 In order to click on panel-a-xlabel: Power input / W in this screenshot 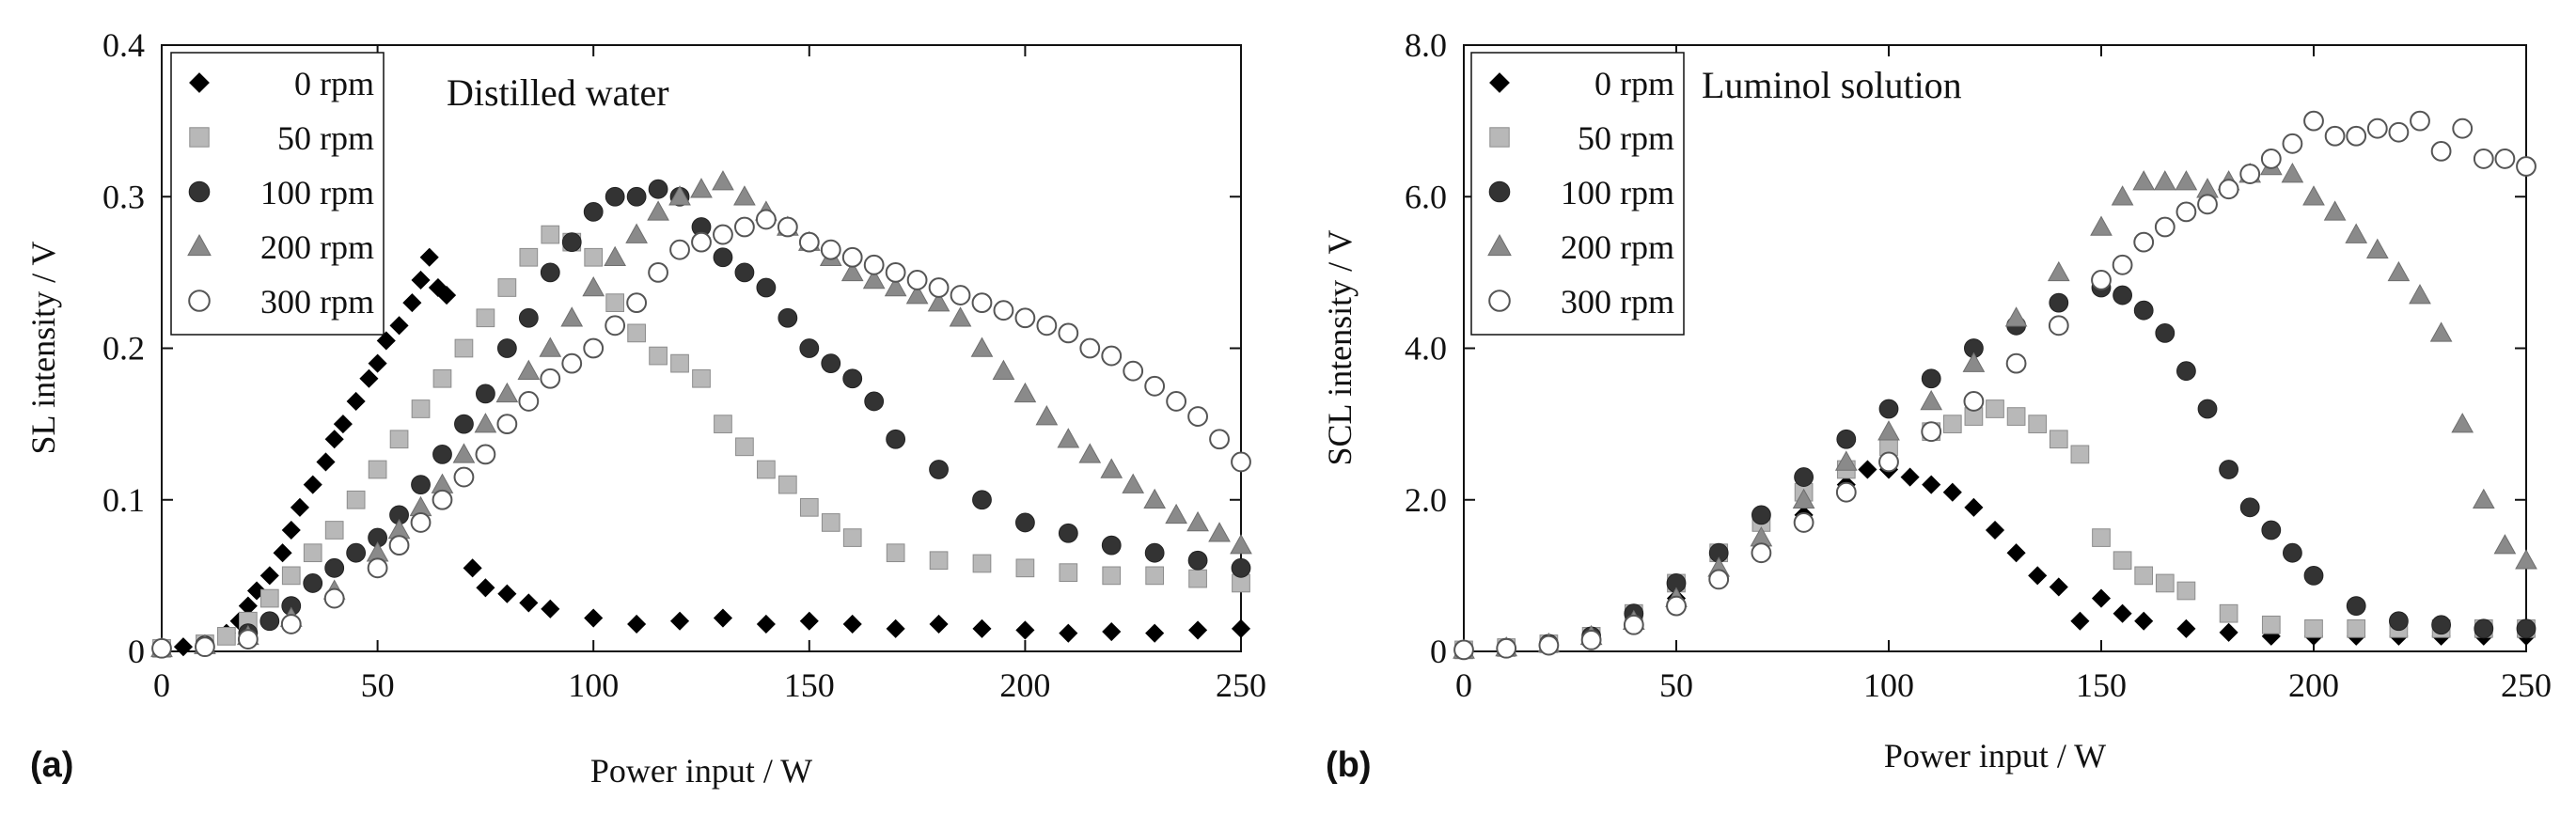, I will do `click(701, 771)`.